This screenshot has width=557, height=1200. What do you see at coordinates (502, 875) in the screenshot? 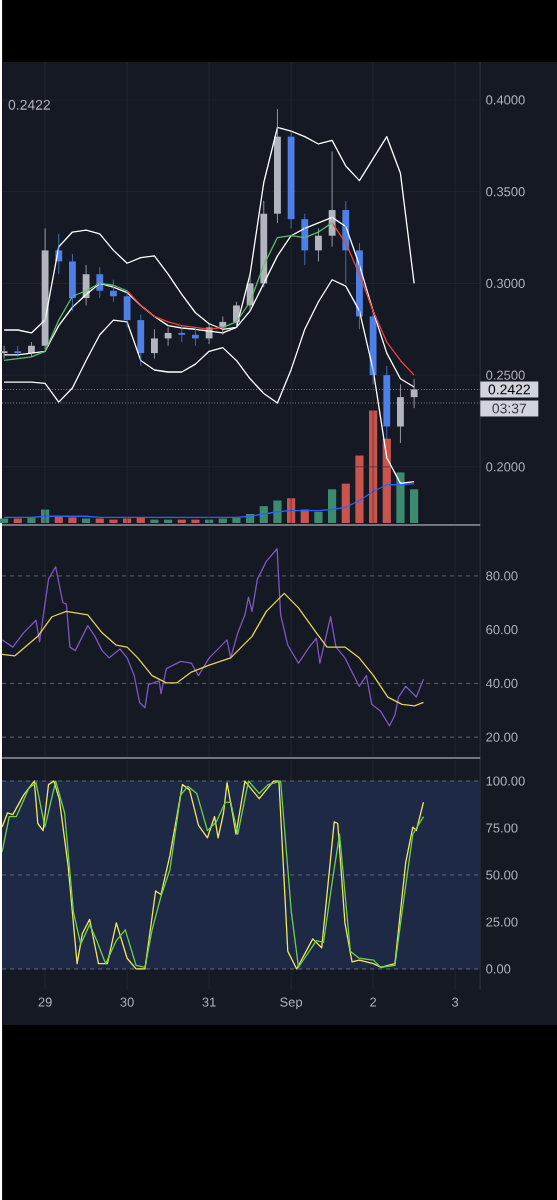
I see `y-tick-label: 50.00` at bounding box center [502, 875].